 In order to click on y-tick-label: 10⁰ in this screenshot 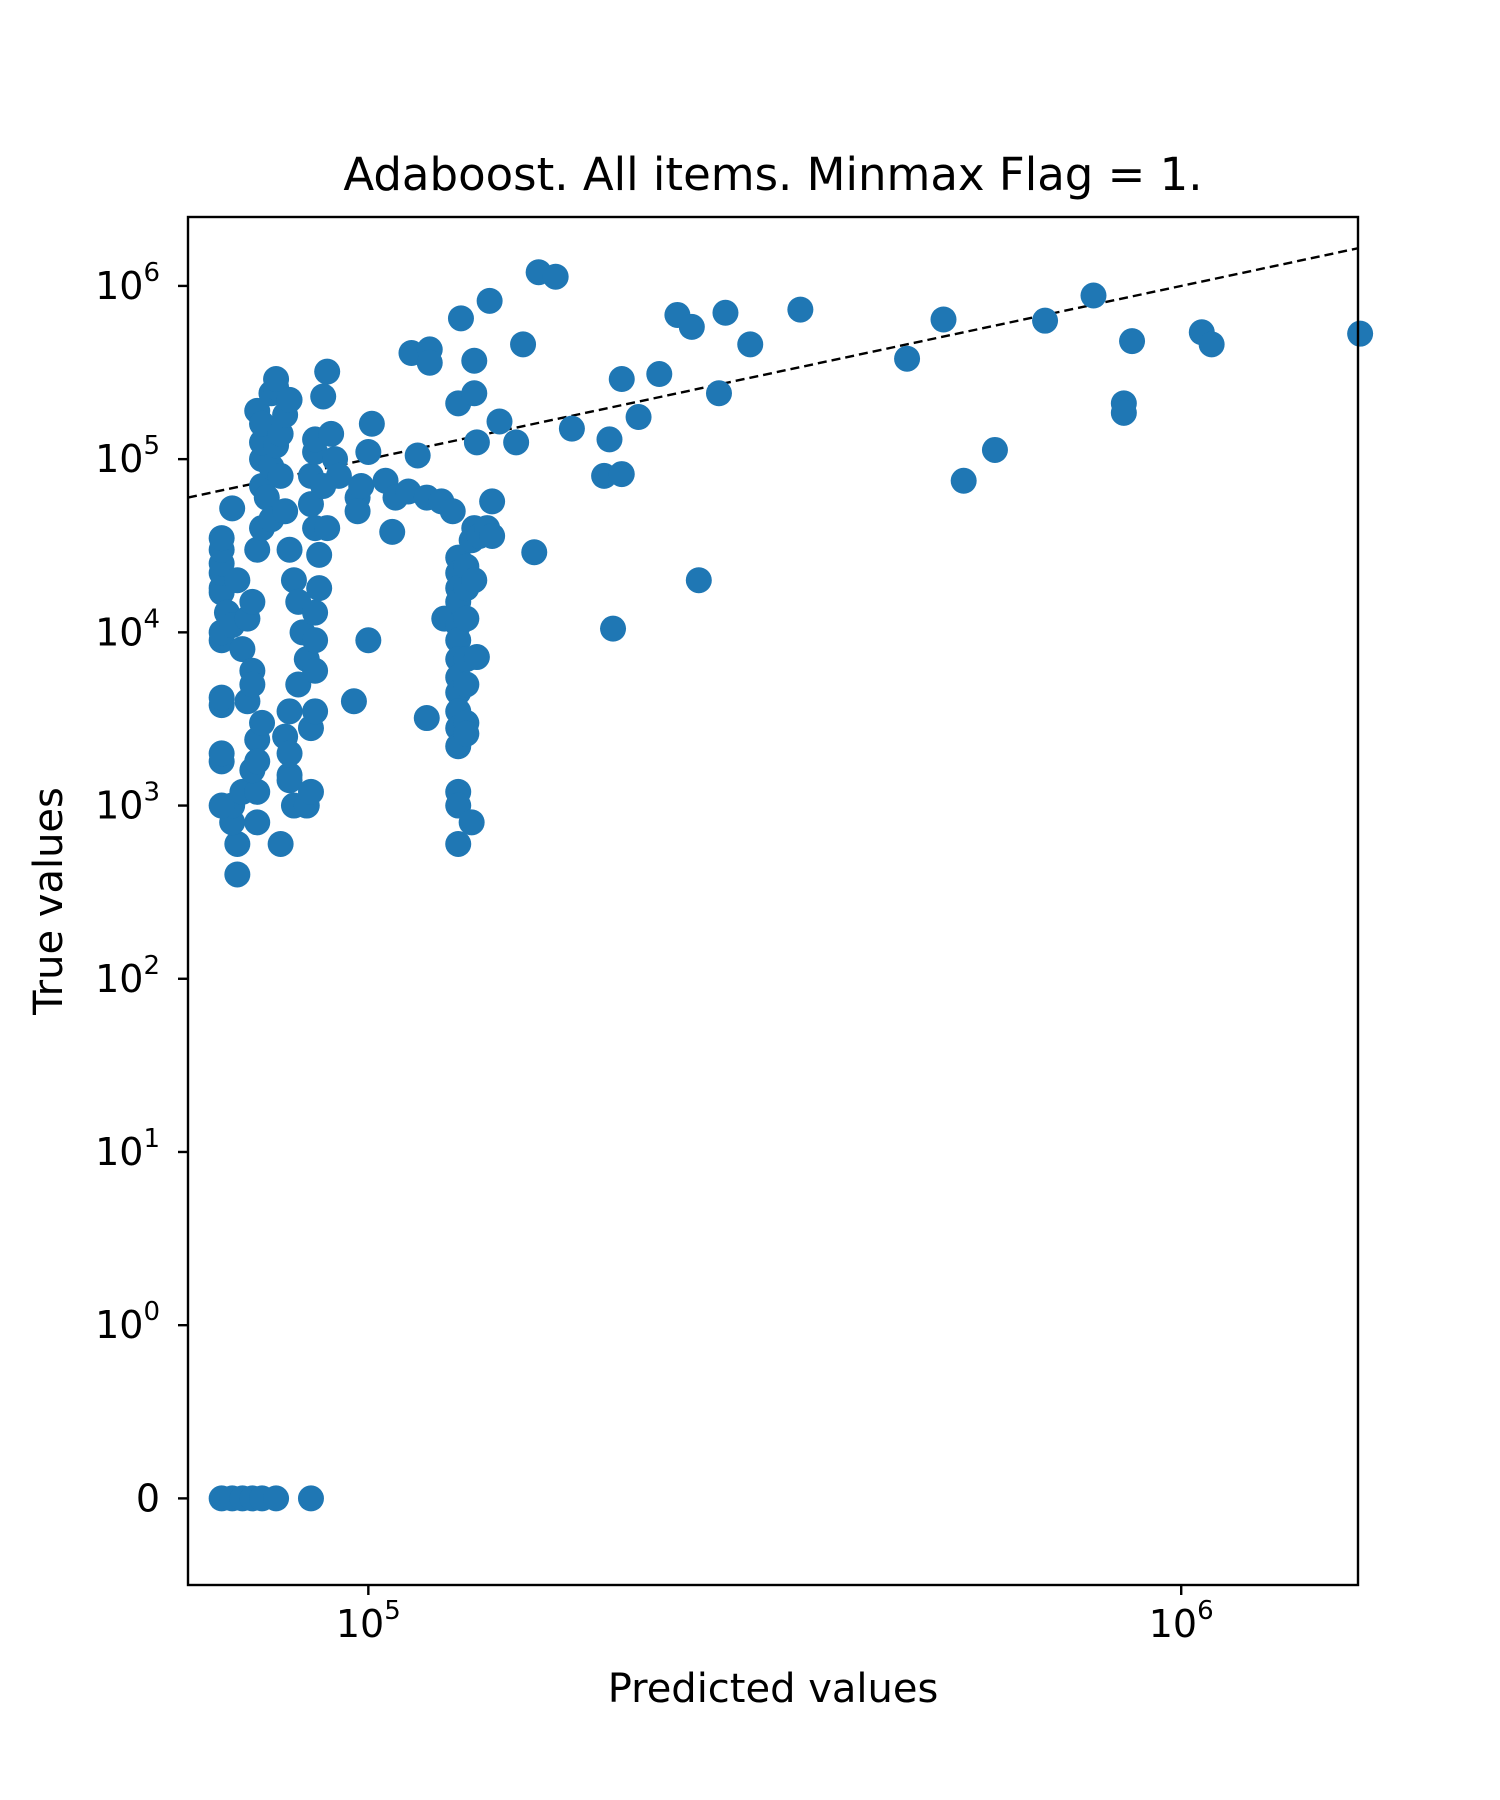, I will do `click(127, 1322)`.